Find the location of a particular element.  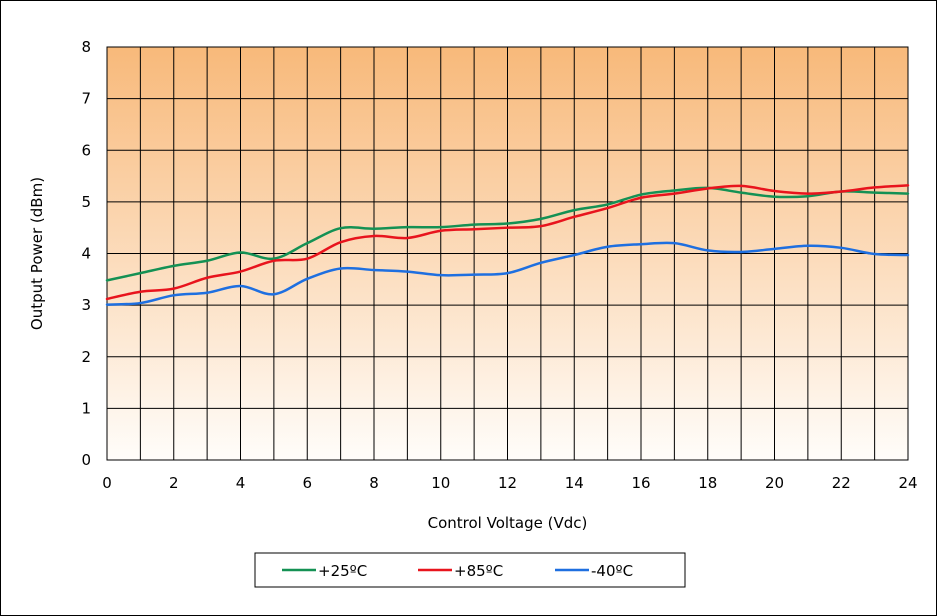

x-tick-label: 2 is located at coordinates (174, 483).